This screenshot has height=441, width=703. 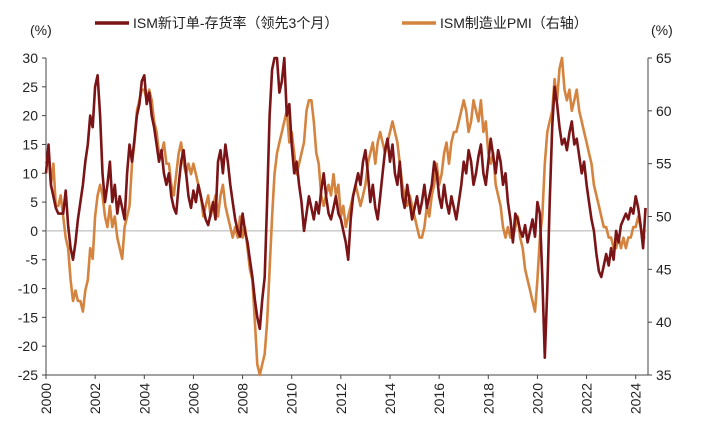 What do you see at coordinates (537, 398) in the screenshot?
I see `x-tick-label: 2020` at bounding box center [537, 398].